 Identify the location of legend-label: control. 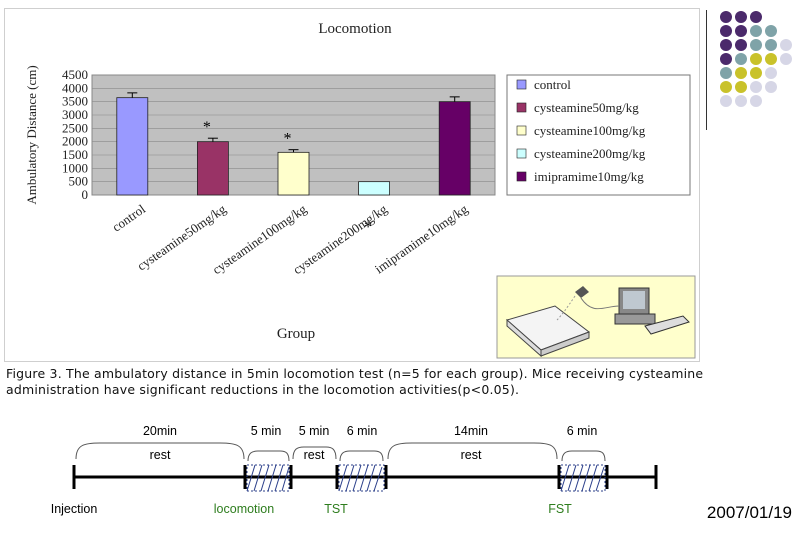
(552, 84).